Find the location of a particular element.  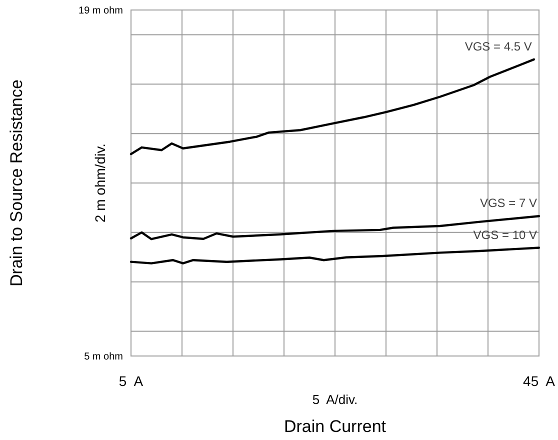

x-tick-label: 5 A is located at coordinates (131, 381).